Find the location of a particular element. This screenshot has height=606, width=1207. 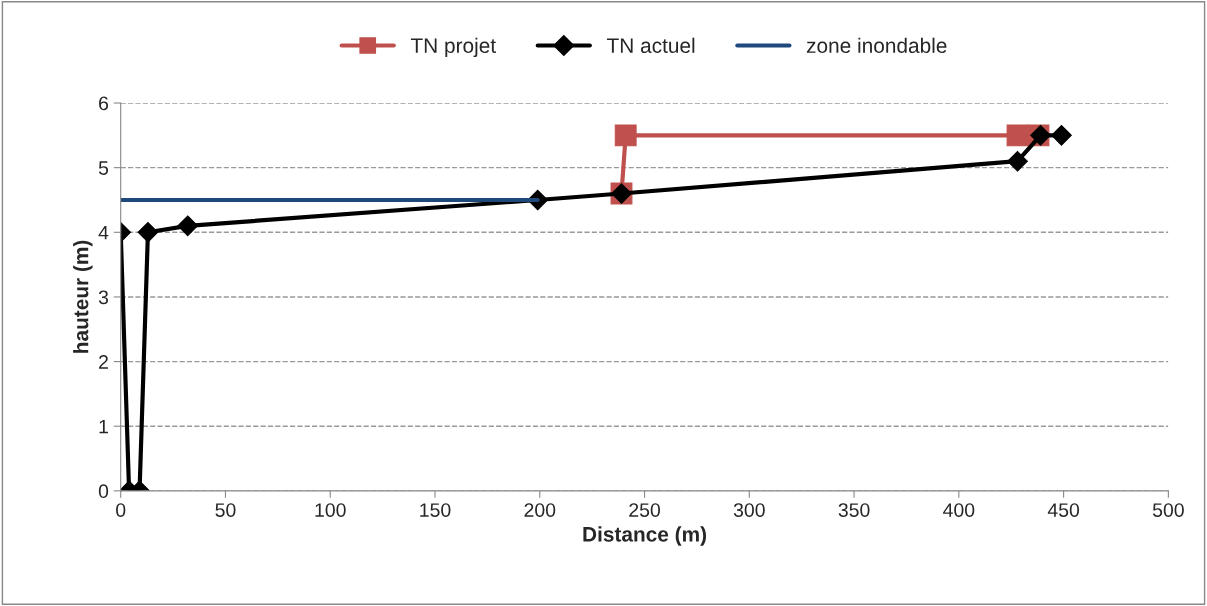

x-tick-label: 500 is located at coordinates (1168, 510).